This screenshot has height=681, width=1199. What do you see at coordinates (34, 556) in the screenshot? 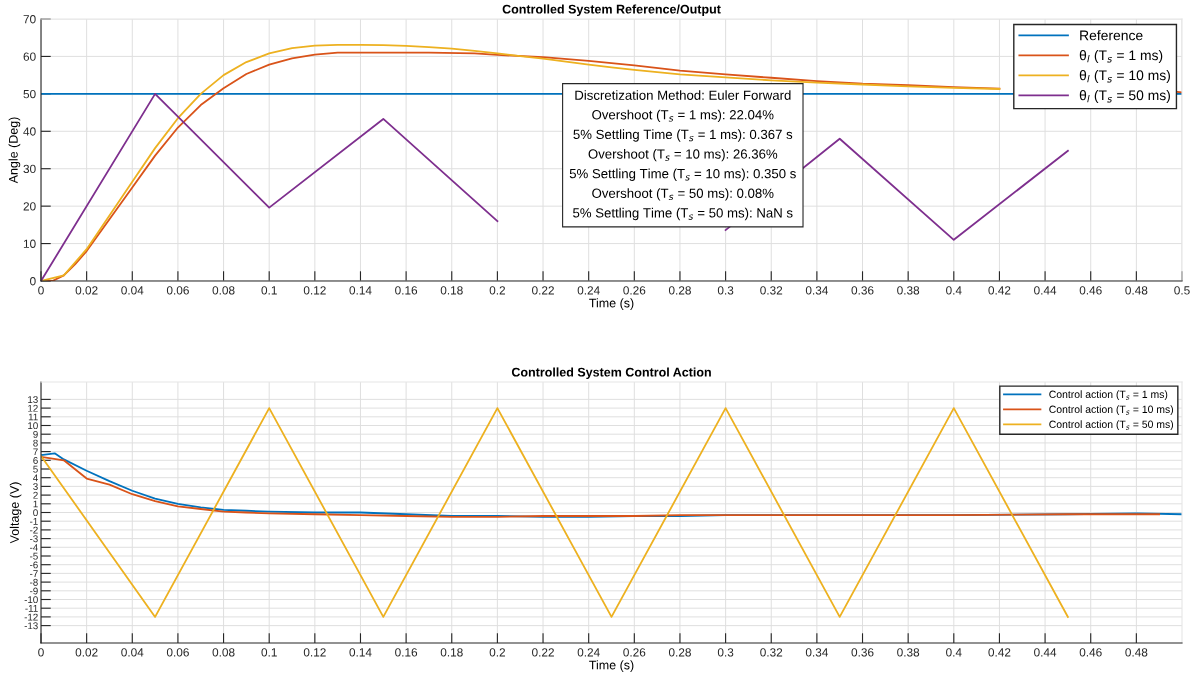
I see `y-tick-label: -5` at bounding box center [34, 556].